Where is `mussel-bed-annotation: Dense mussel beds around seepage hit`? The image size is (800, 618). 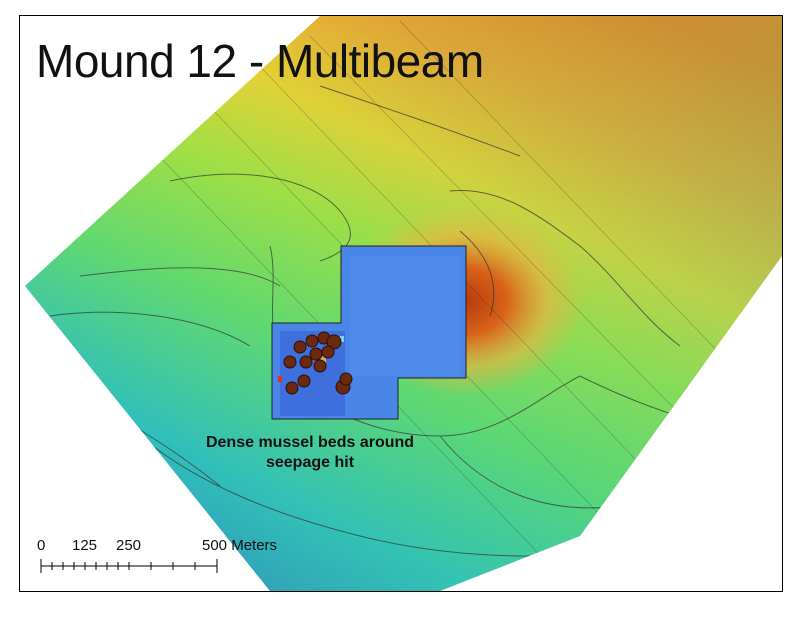 mussel-bed-annotation: Dense mussel beds around seepage hit is located at coordinates (310, 453).